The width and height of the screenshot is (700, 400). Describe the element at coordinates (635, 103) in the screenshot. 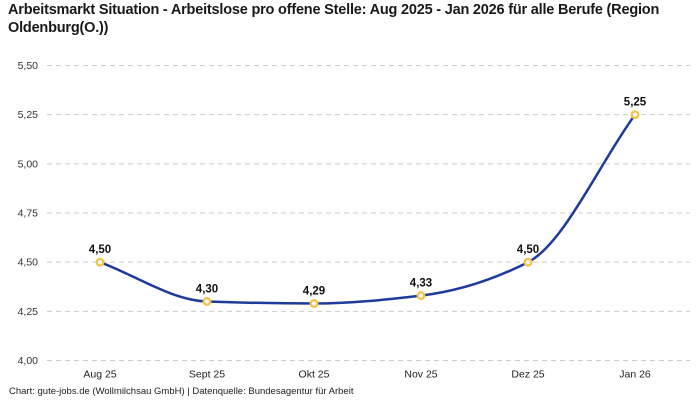

I see `data-point-label: 5,25` at that location.